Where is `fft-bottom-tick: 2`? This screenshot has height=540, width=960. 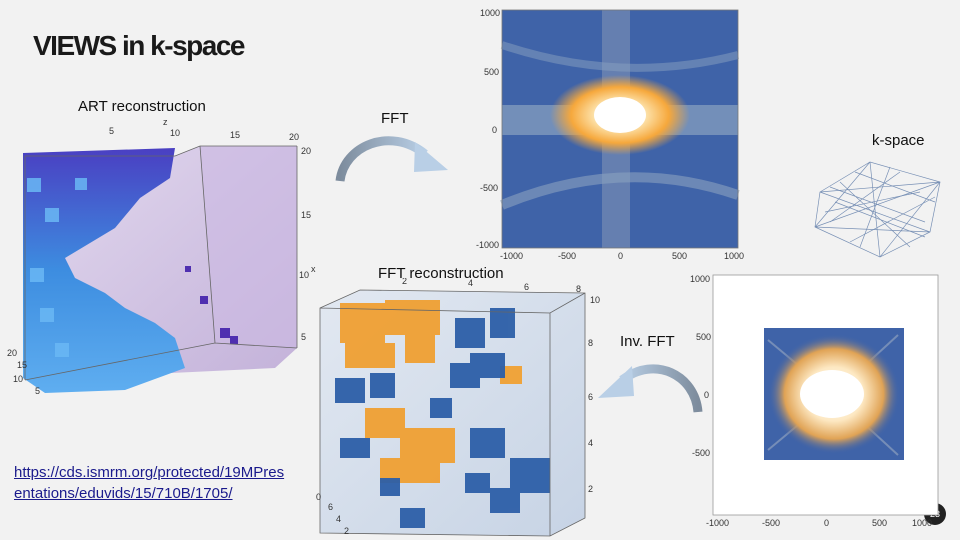 fft-bottom-tick: 2 is located at coordinates (346, 531).